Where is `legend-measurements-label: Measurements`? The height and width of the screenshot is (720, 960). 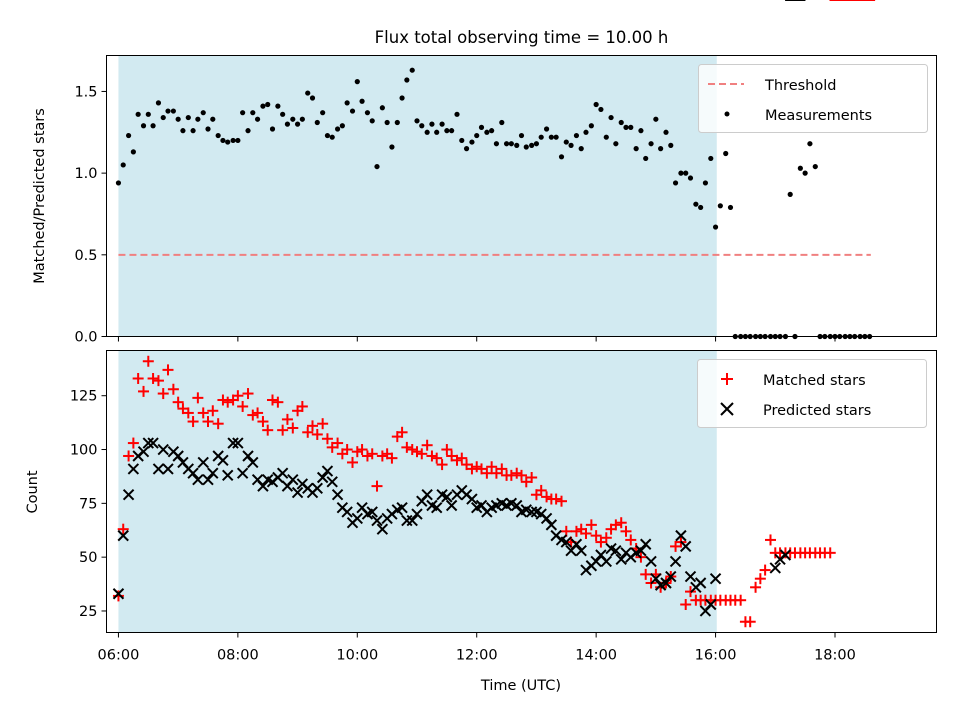
legend-measurements-label: Measurements is located at coordinates (818, 116).